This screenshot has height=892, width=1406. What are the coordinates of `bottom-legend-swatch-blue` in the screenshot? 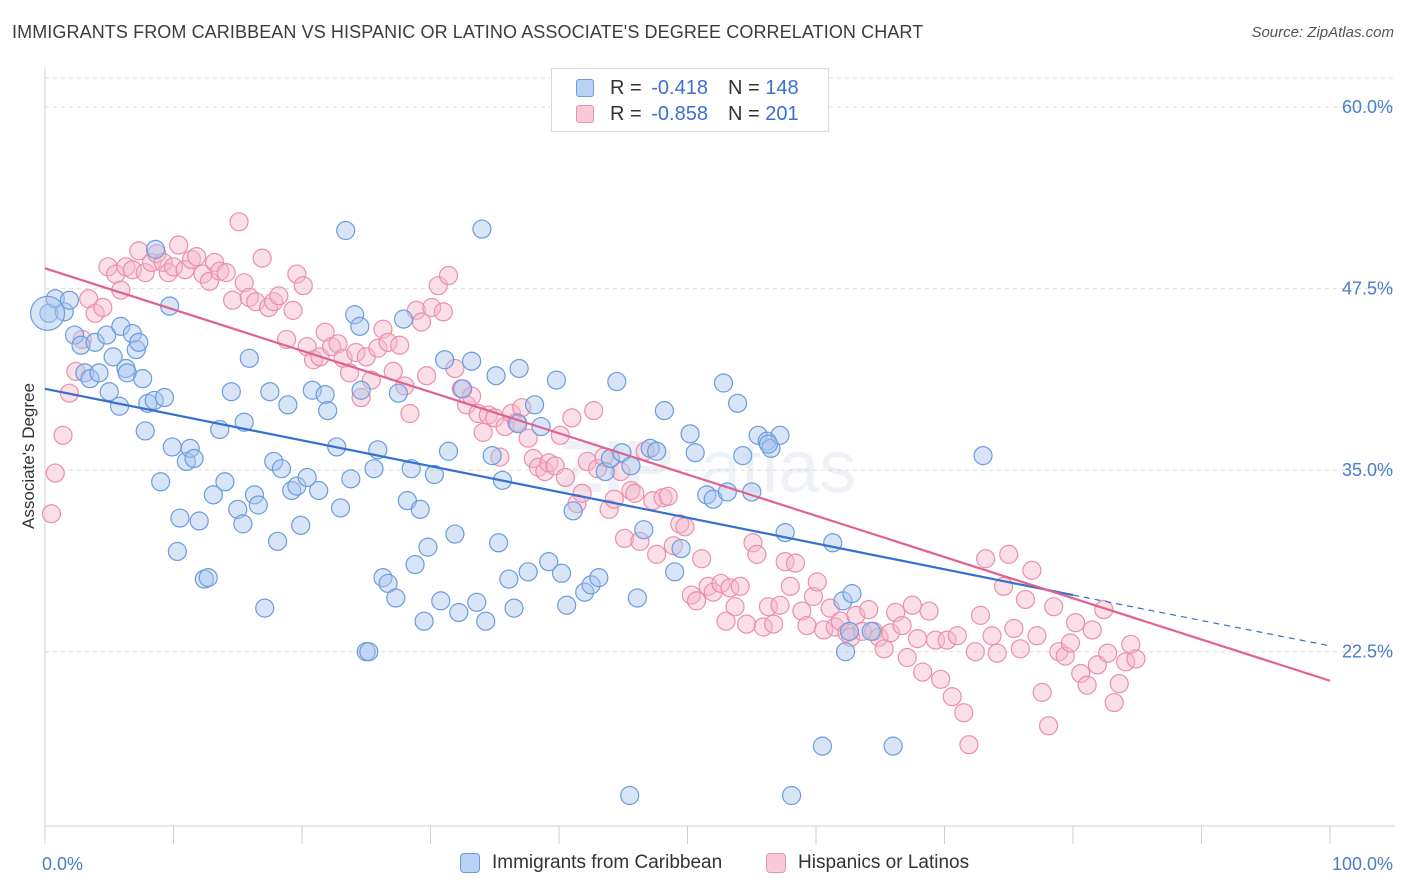 It's located at (470, 863).